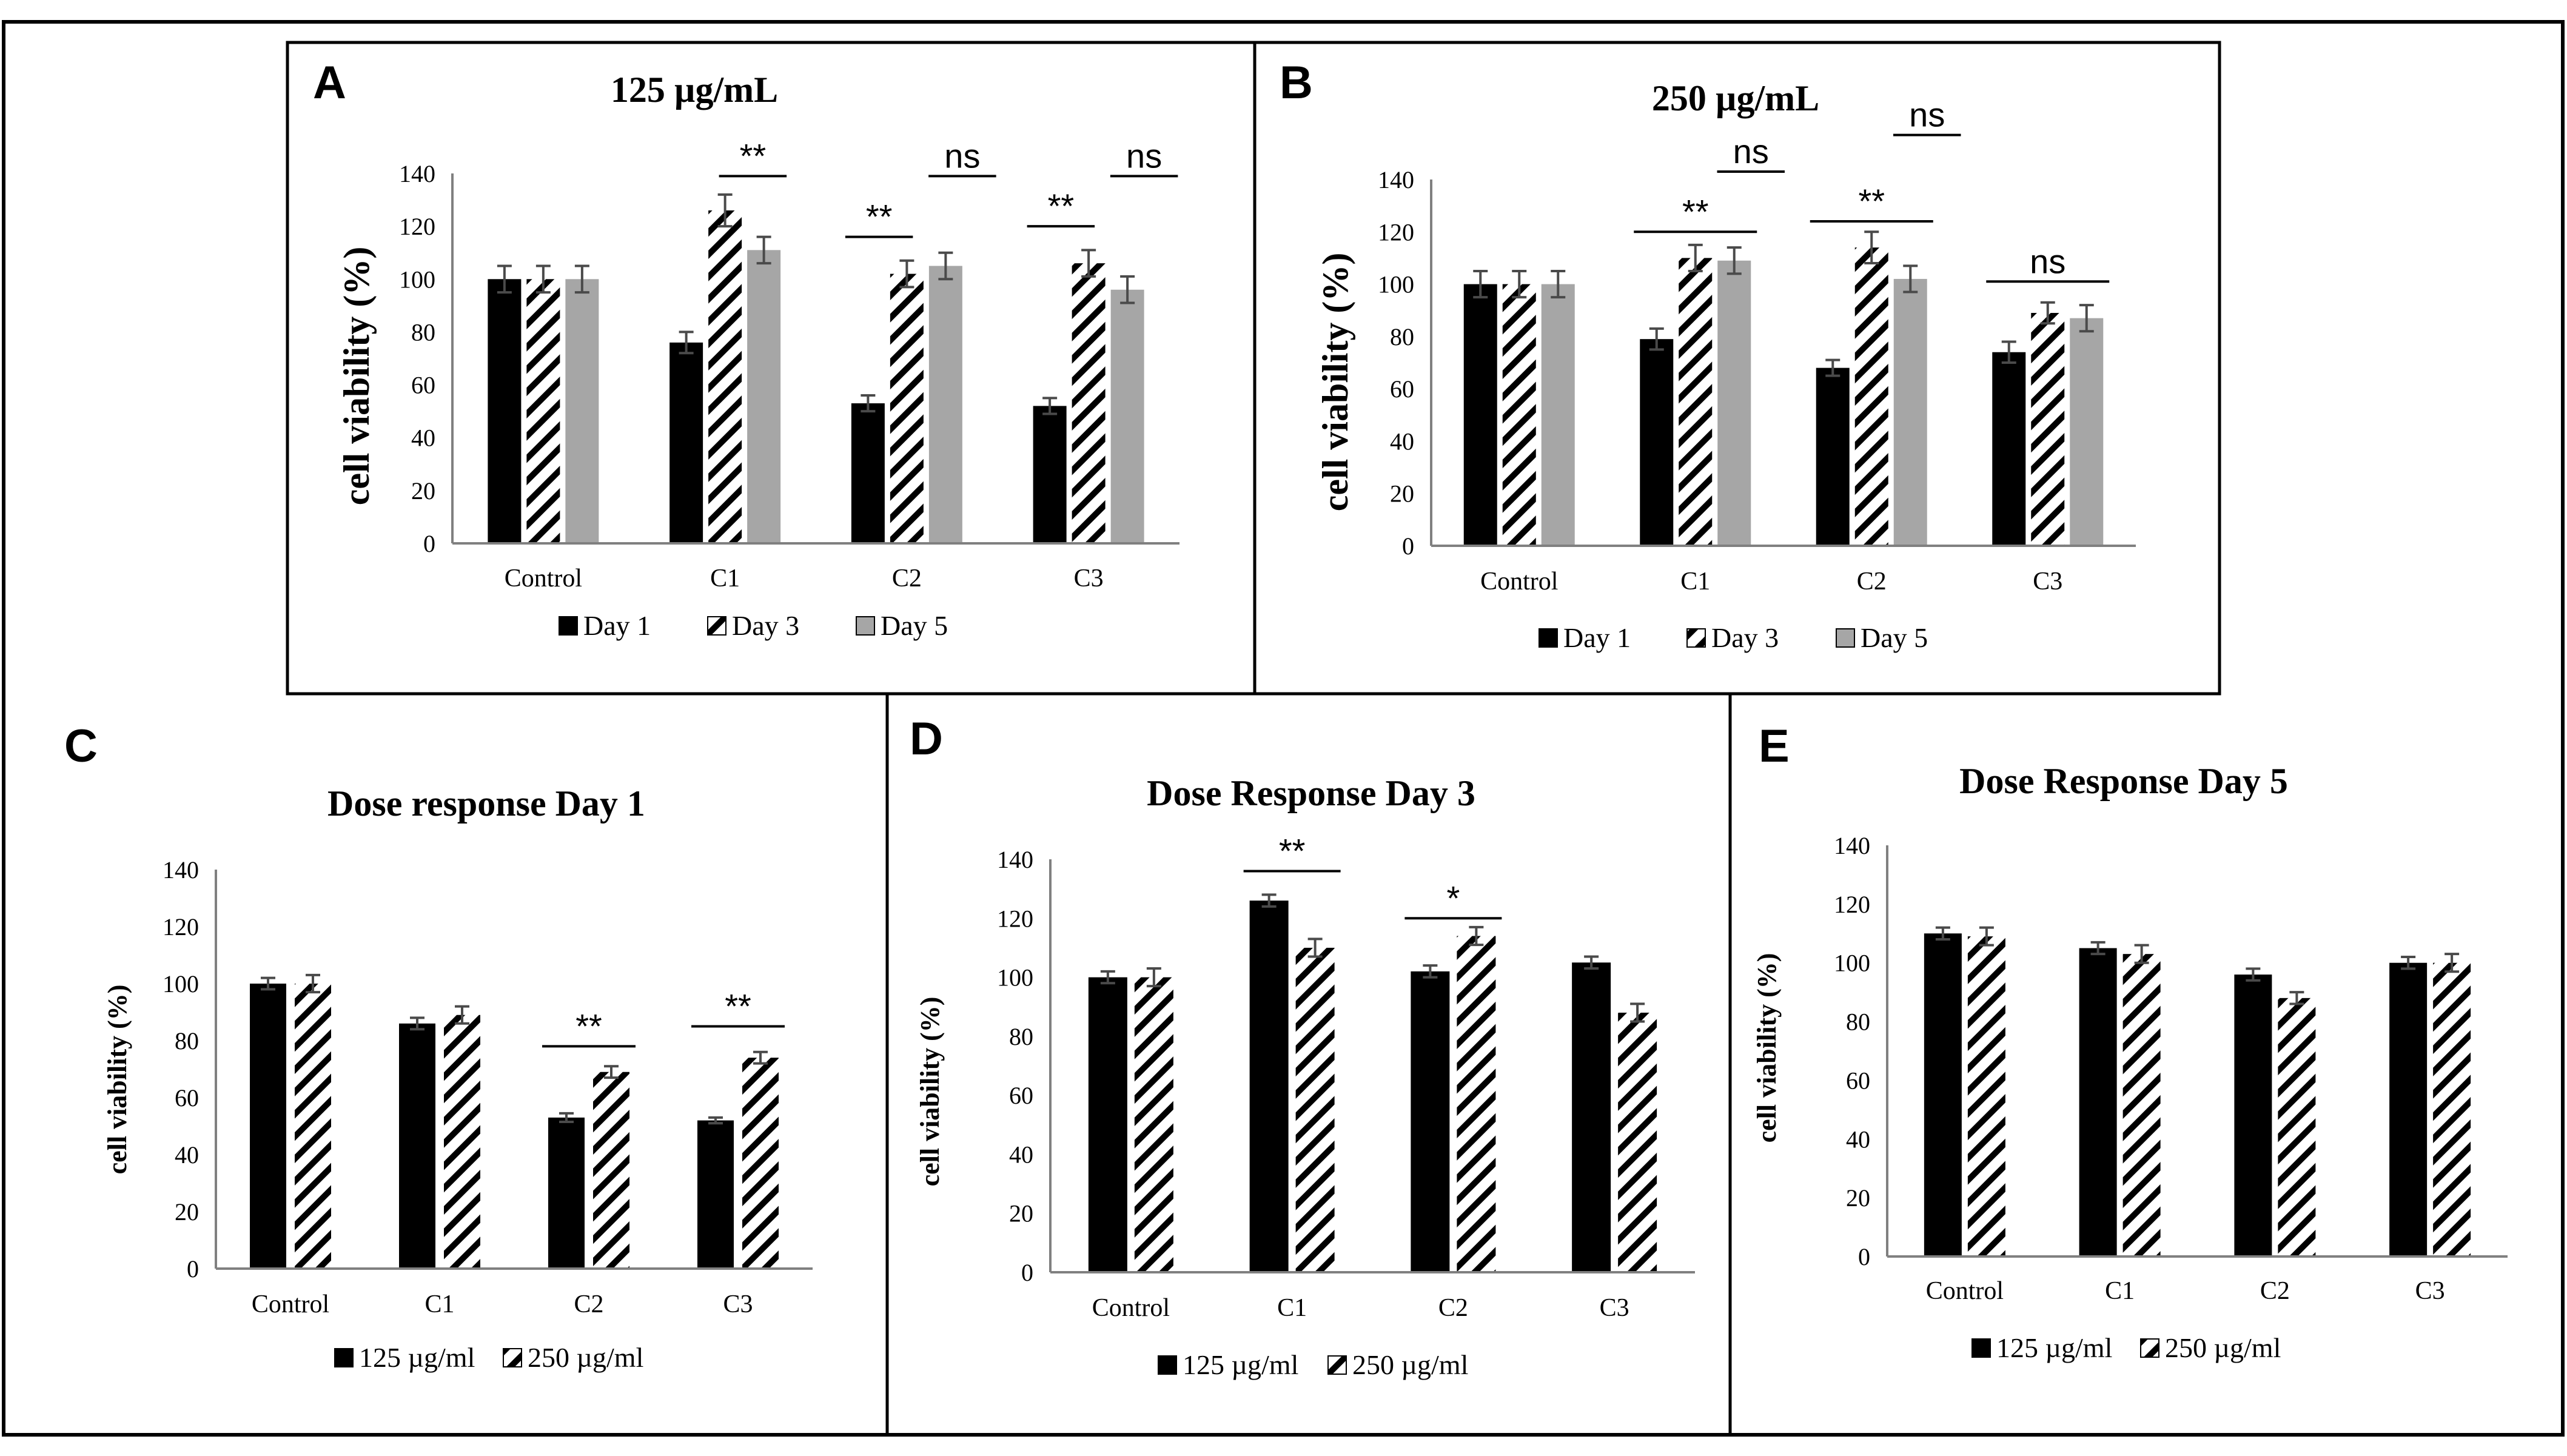  What do you see at coordinates (663, 1017) in the screenshot?
I see `significance-markers: ** **` at bounding box center [663, 1017].